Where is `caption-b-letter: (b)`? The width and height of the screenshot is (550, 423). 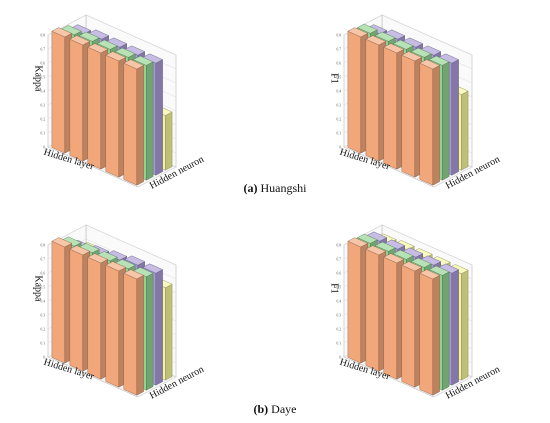 caption-b-letter: (b) is located at coordinates (261, 409).